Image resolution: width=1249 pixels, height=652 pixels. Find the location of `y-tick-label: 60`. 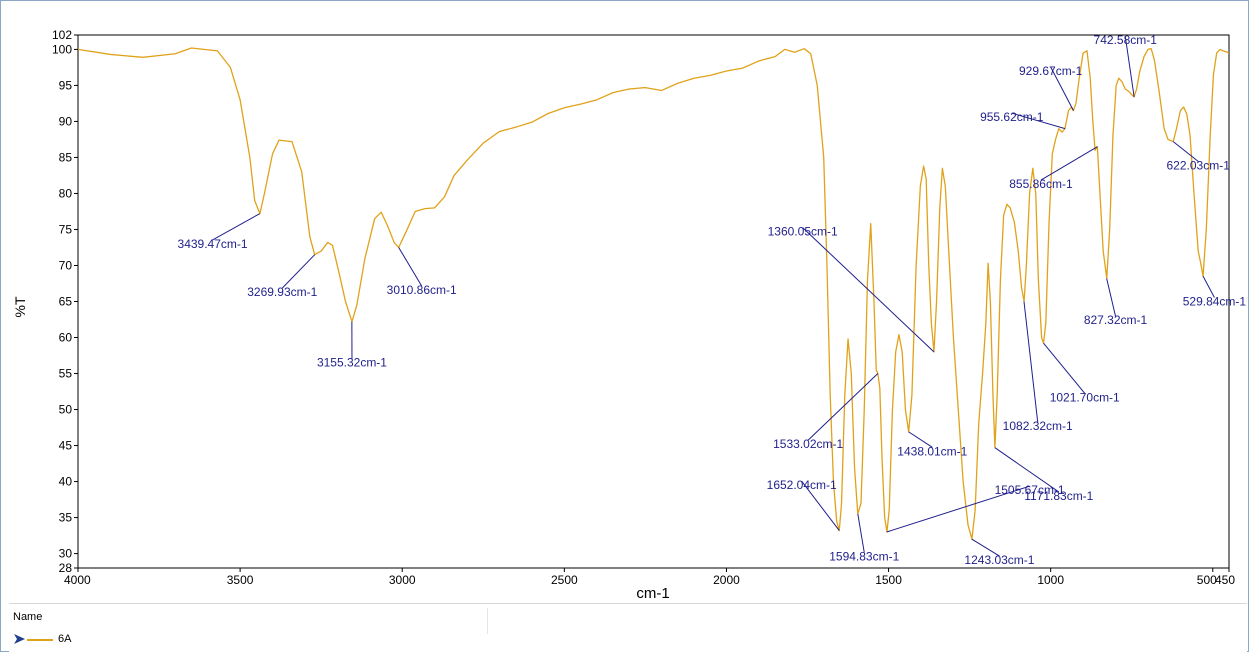

y-tick-label: 60 is located at coordinates (66, 338).